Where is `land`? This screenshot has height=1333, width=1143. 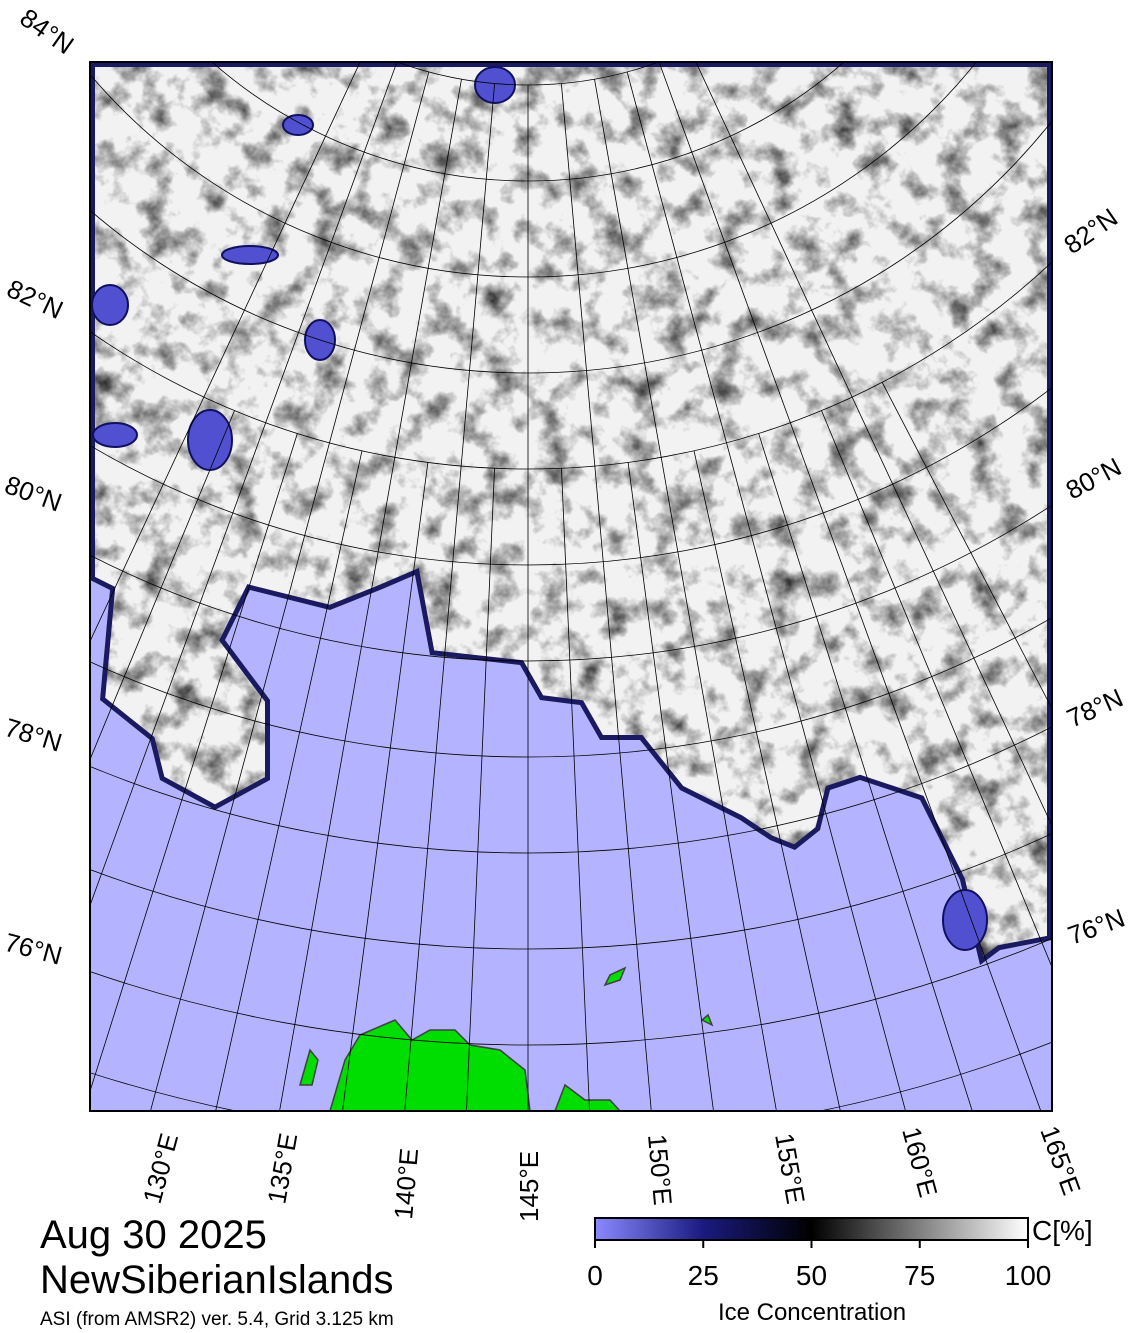 land is located at coordinates (506, 1038).